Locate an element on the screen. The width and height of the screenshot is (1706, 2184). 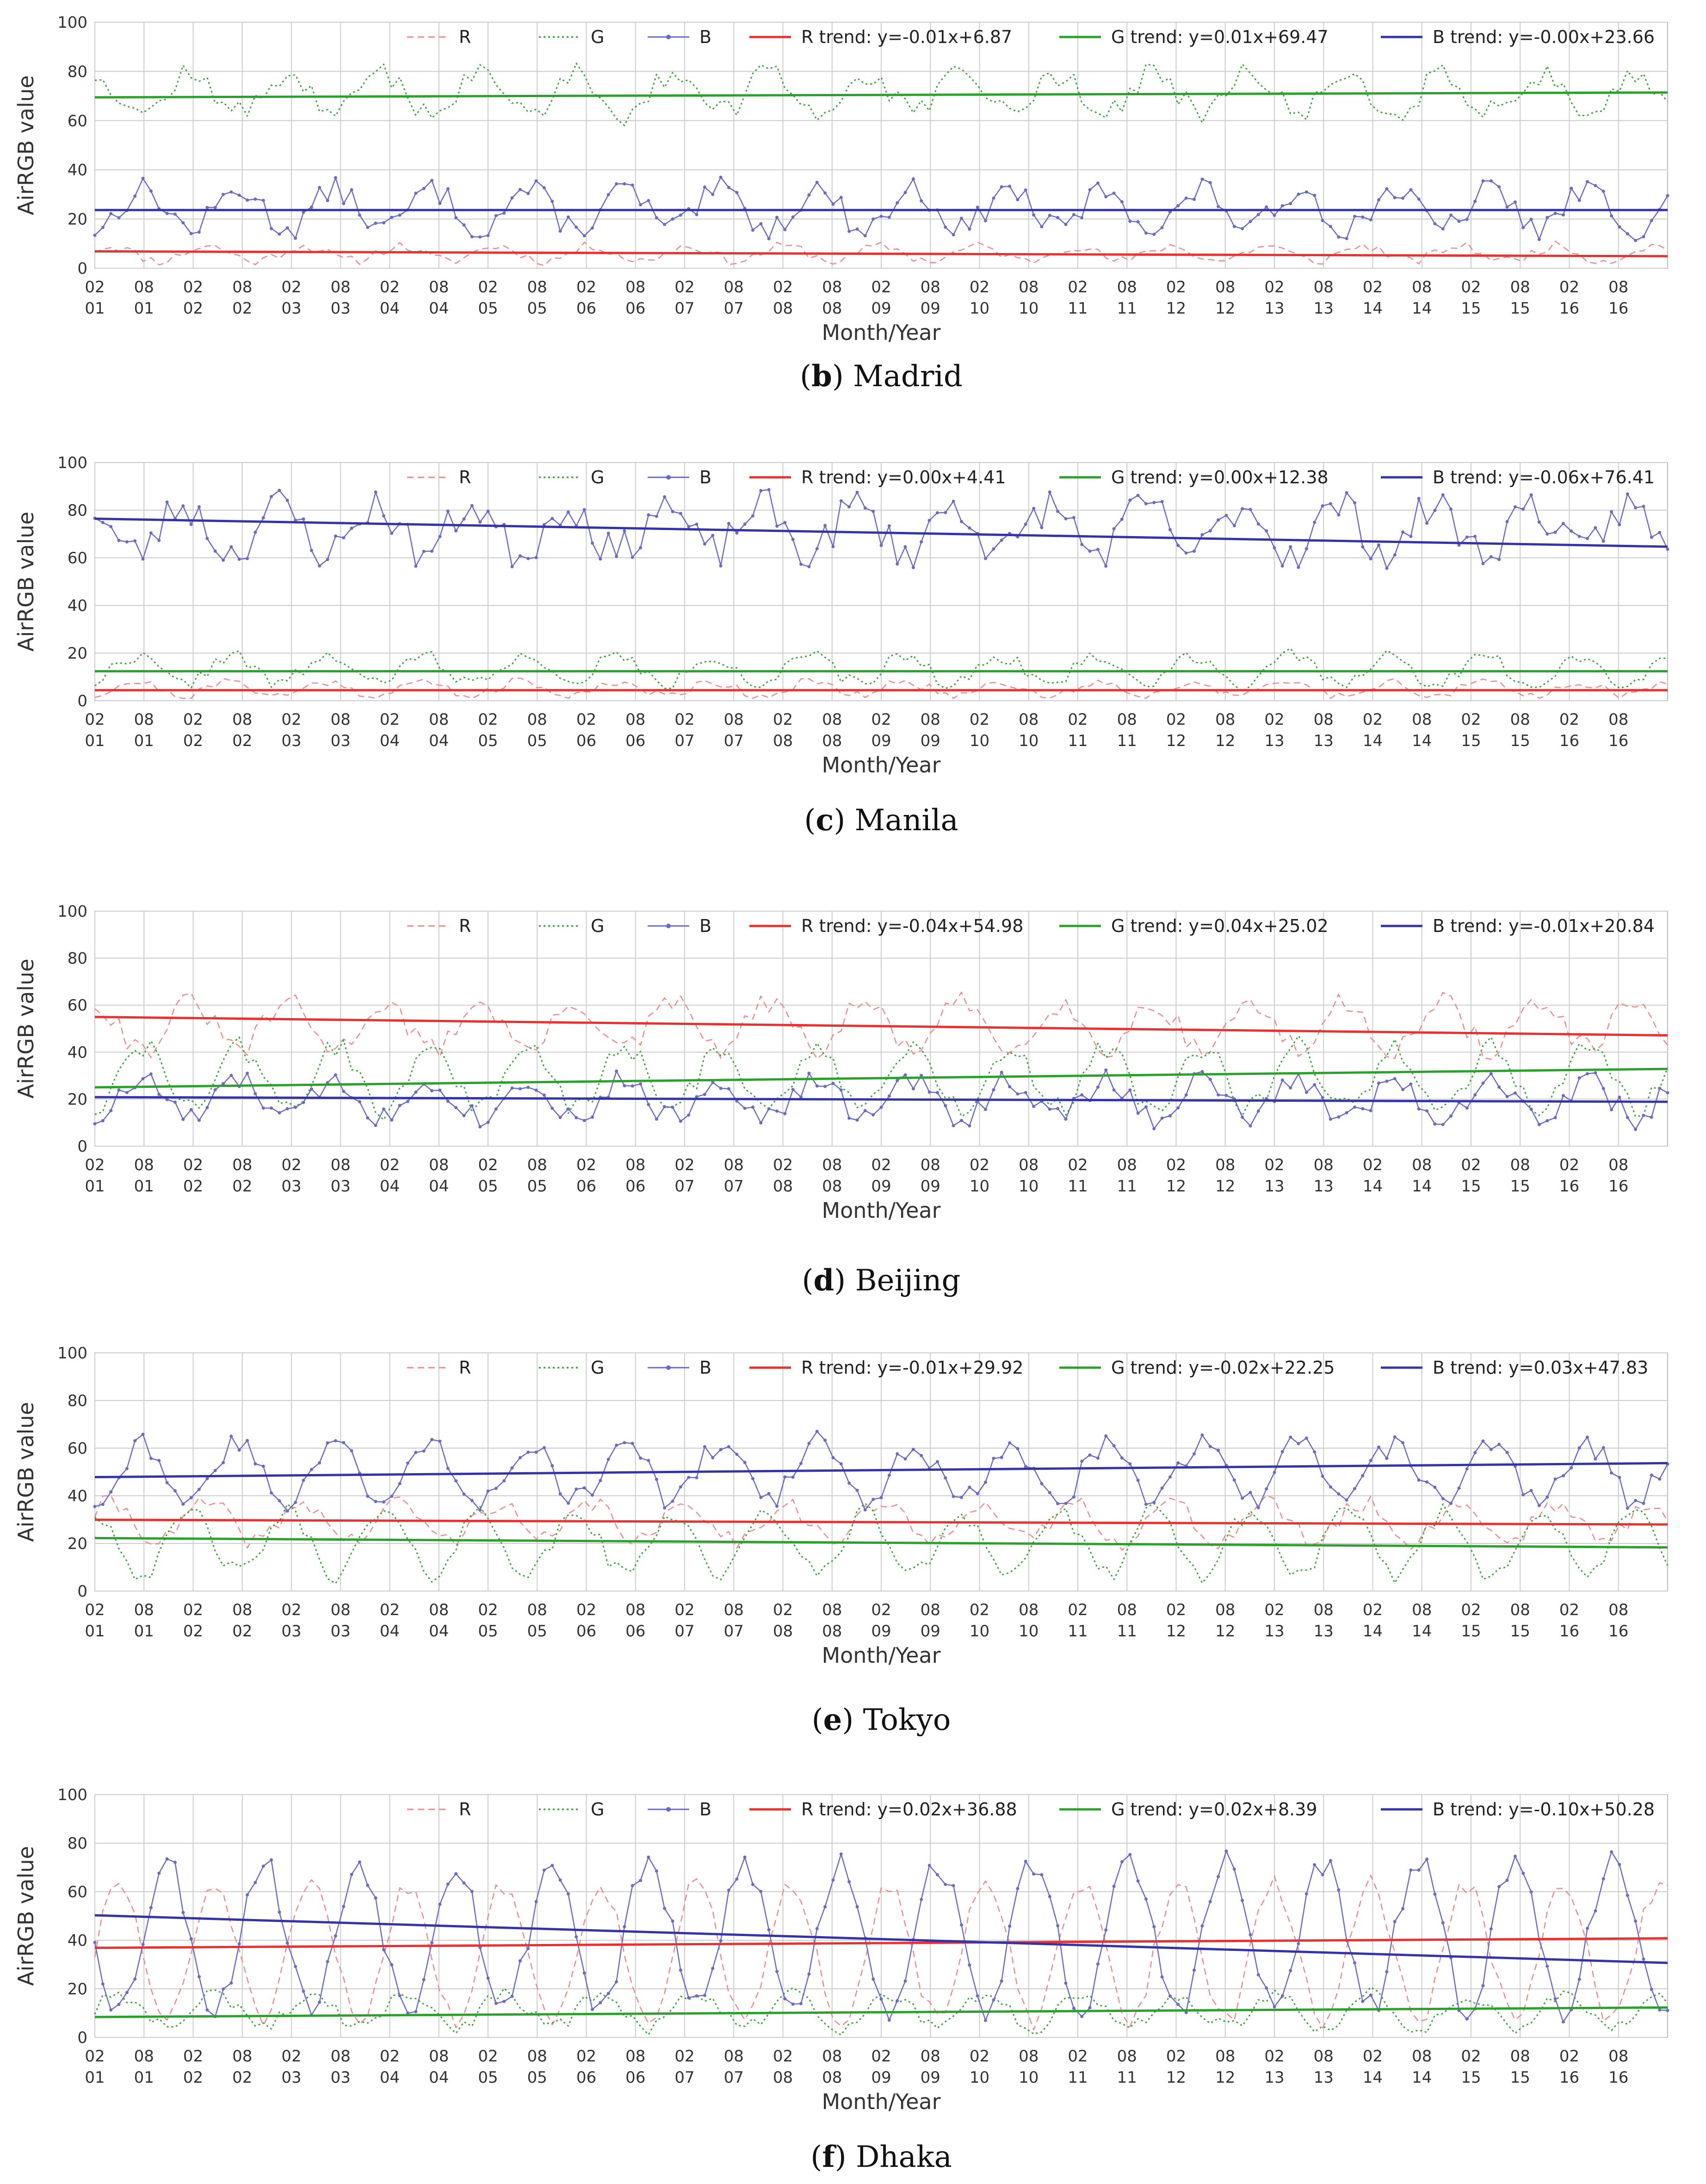
chart-madrid-series-r is located at coordinates (881, 253).